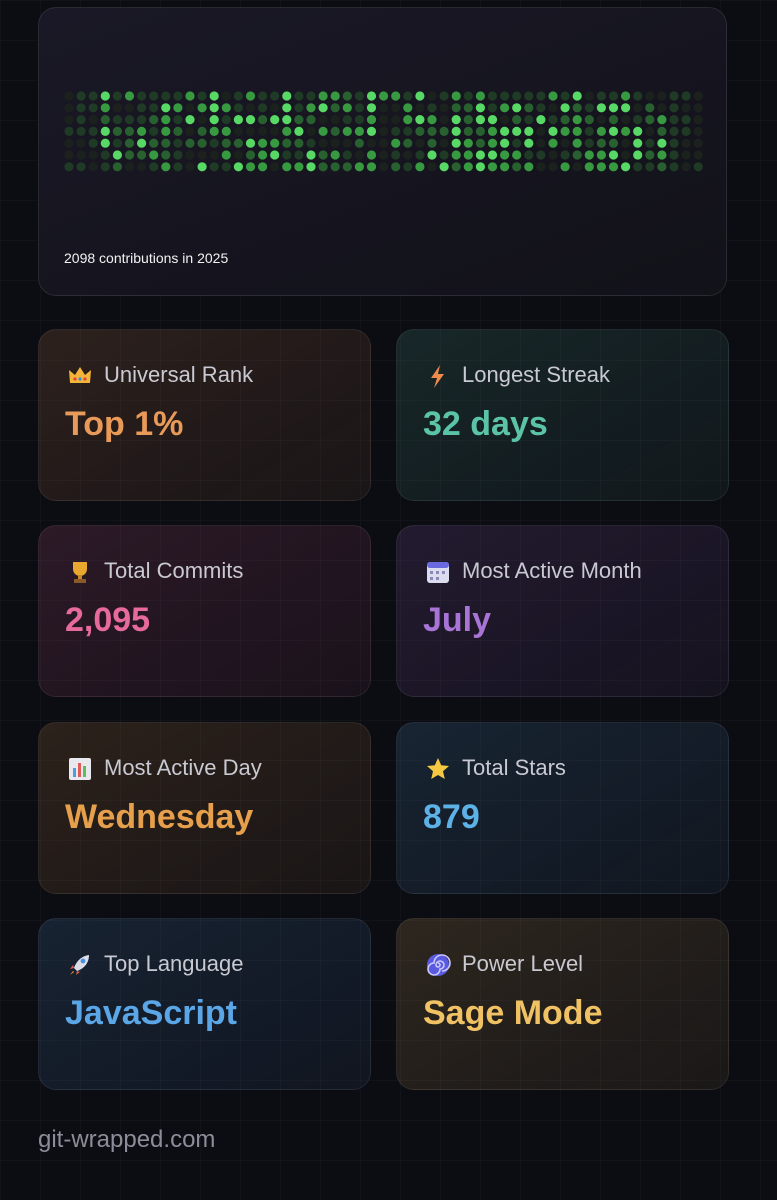  I want to click on footer-link: git-wrapped.com, so click(127, 1139).